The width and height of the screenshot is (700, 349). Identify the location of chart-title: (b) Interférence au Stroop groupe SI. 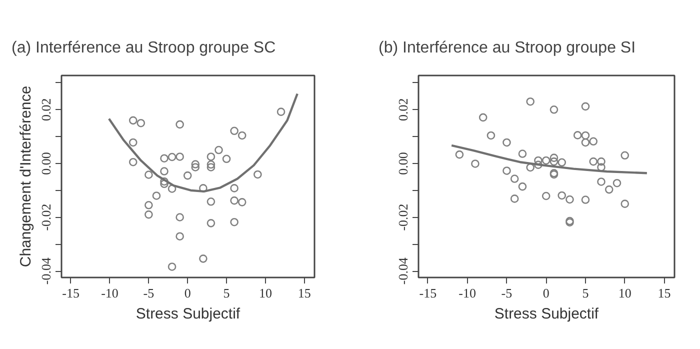
(507, 48).